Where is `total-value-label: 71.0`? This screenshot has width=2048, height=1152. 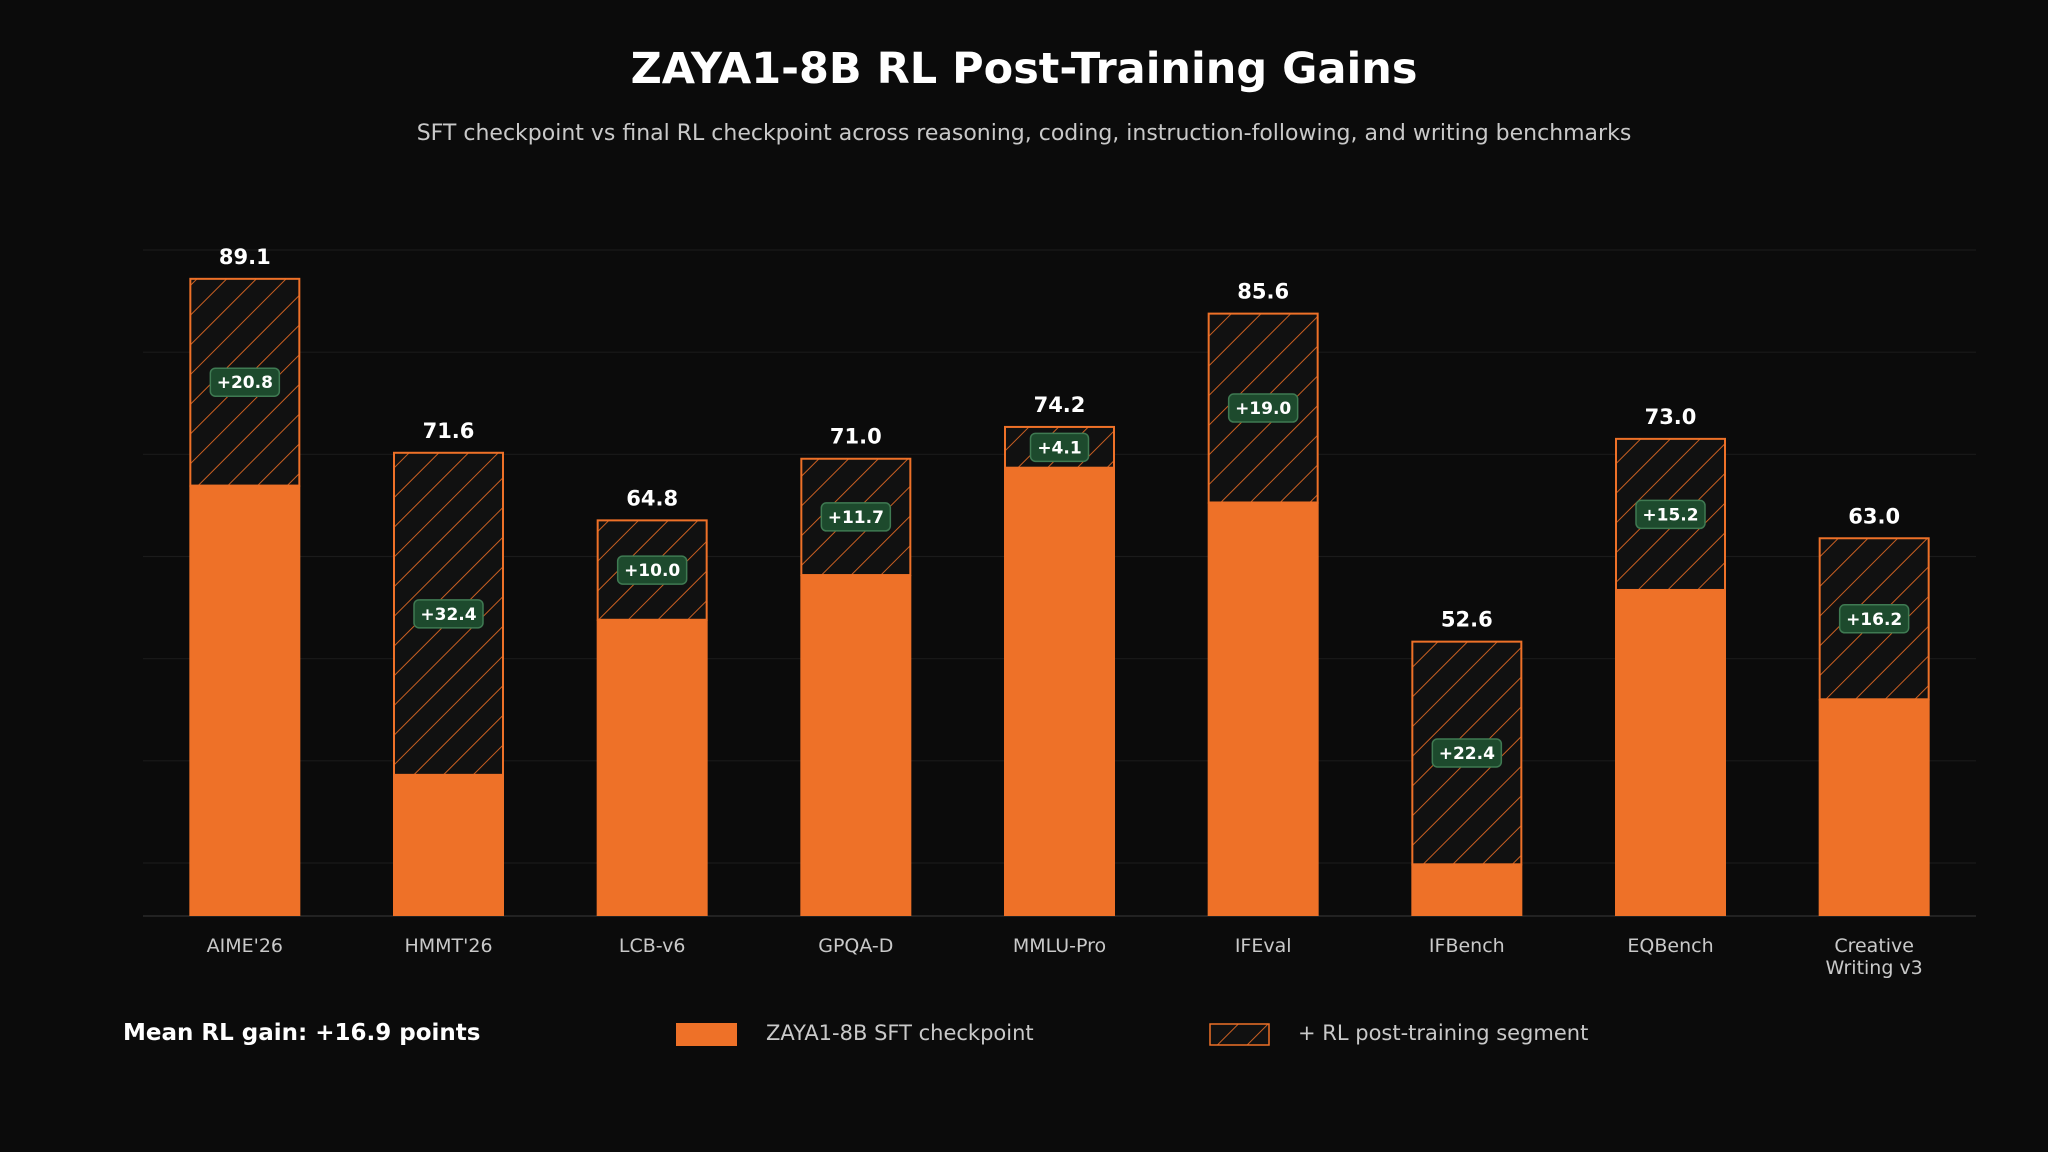
total-value-label: 71.0 is located at coordinates (856, 437).